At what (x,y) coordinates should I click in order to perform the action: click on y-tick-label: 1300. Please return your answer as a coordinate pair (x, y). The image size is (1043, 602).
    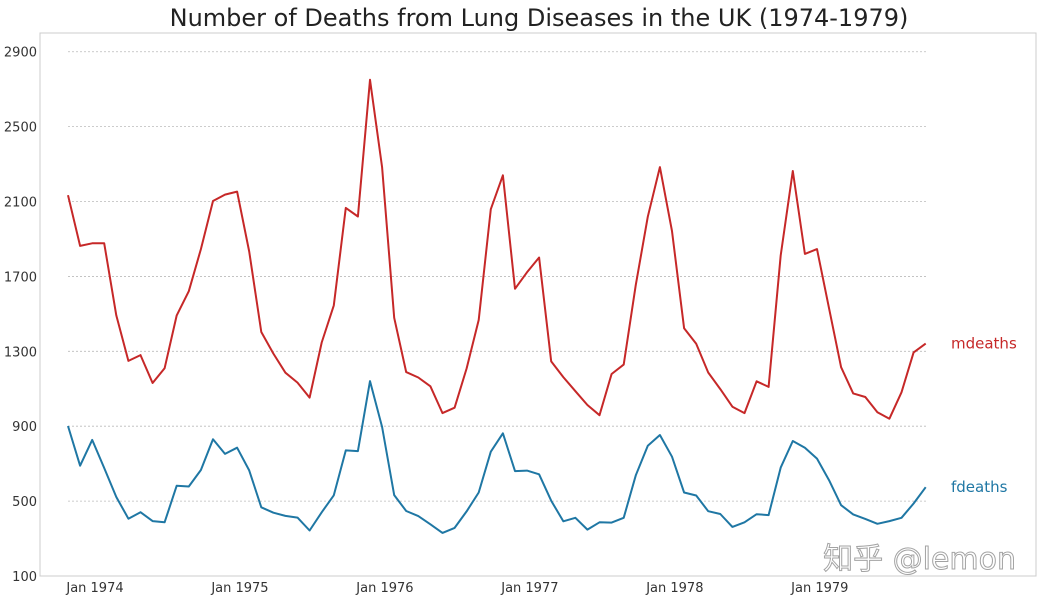
    Looking at the image, I should click on (20, 352).